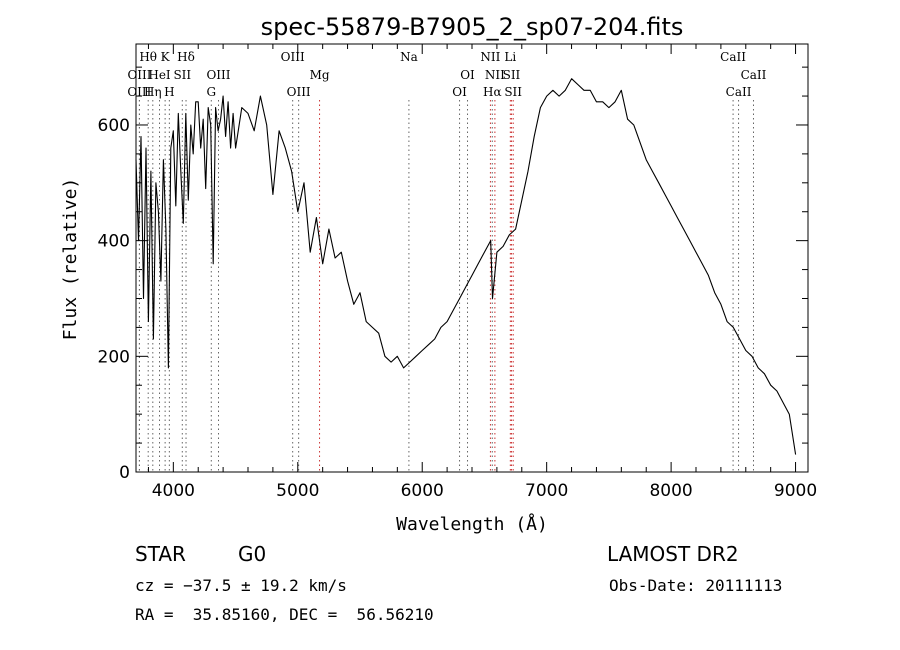 The height and width of the screenshot is (650, 900). I want to click on y-tick-label: 200, so click(114, 357).